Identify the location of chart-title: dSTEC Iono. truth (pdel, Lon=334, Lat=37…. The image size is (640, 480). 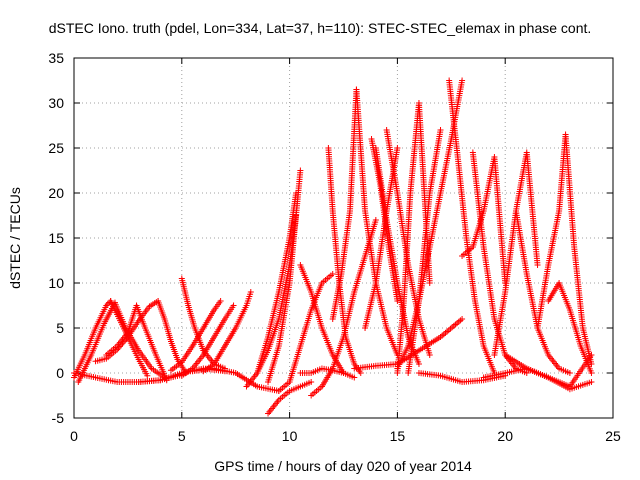
(320, 28).